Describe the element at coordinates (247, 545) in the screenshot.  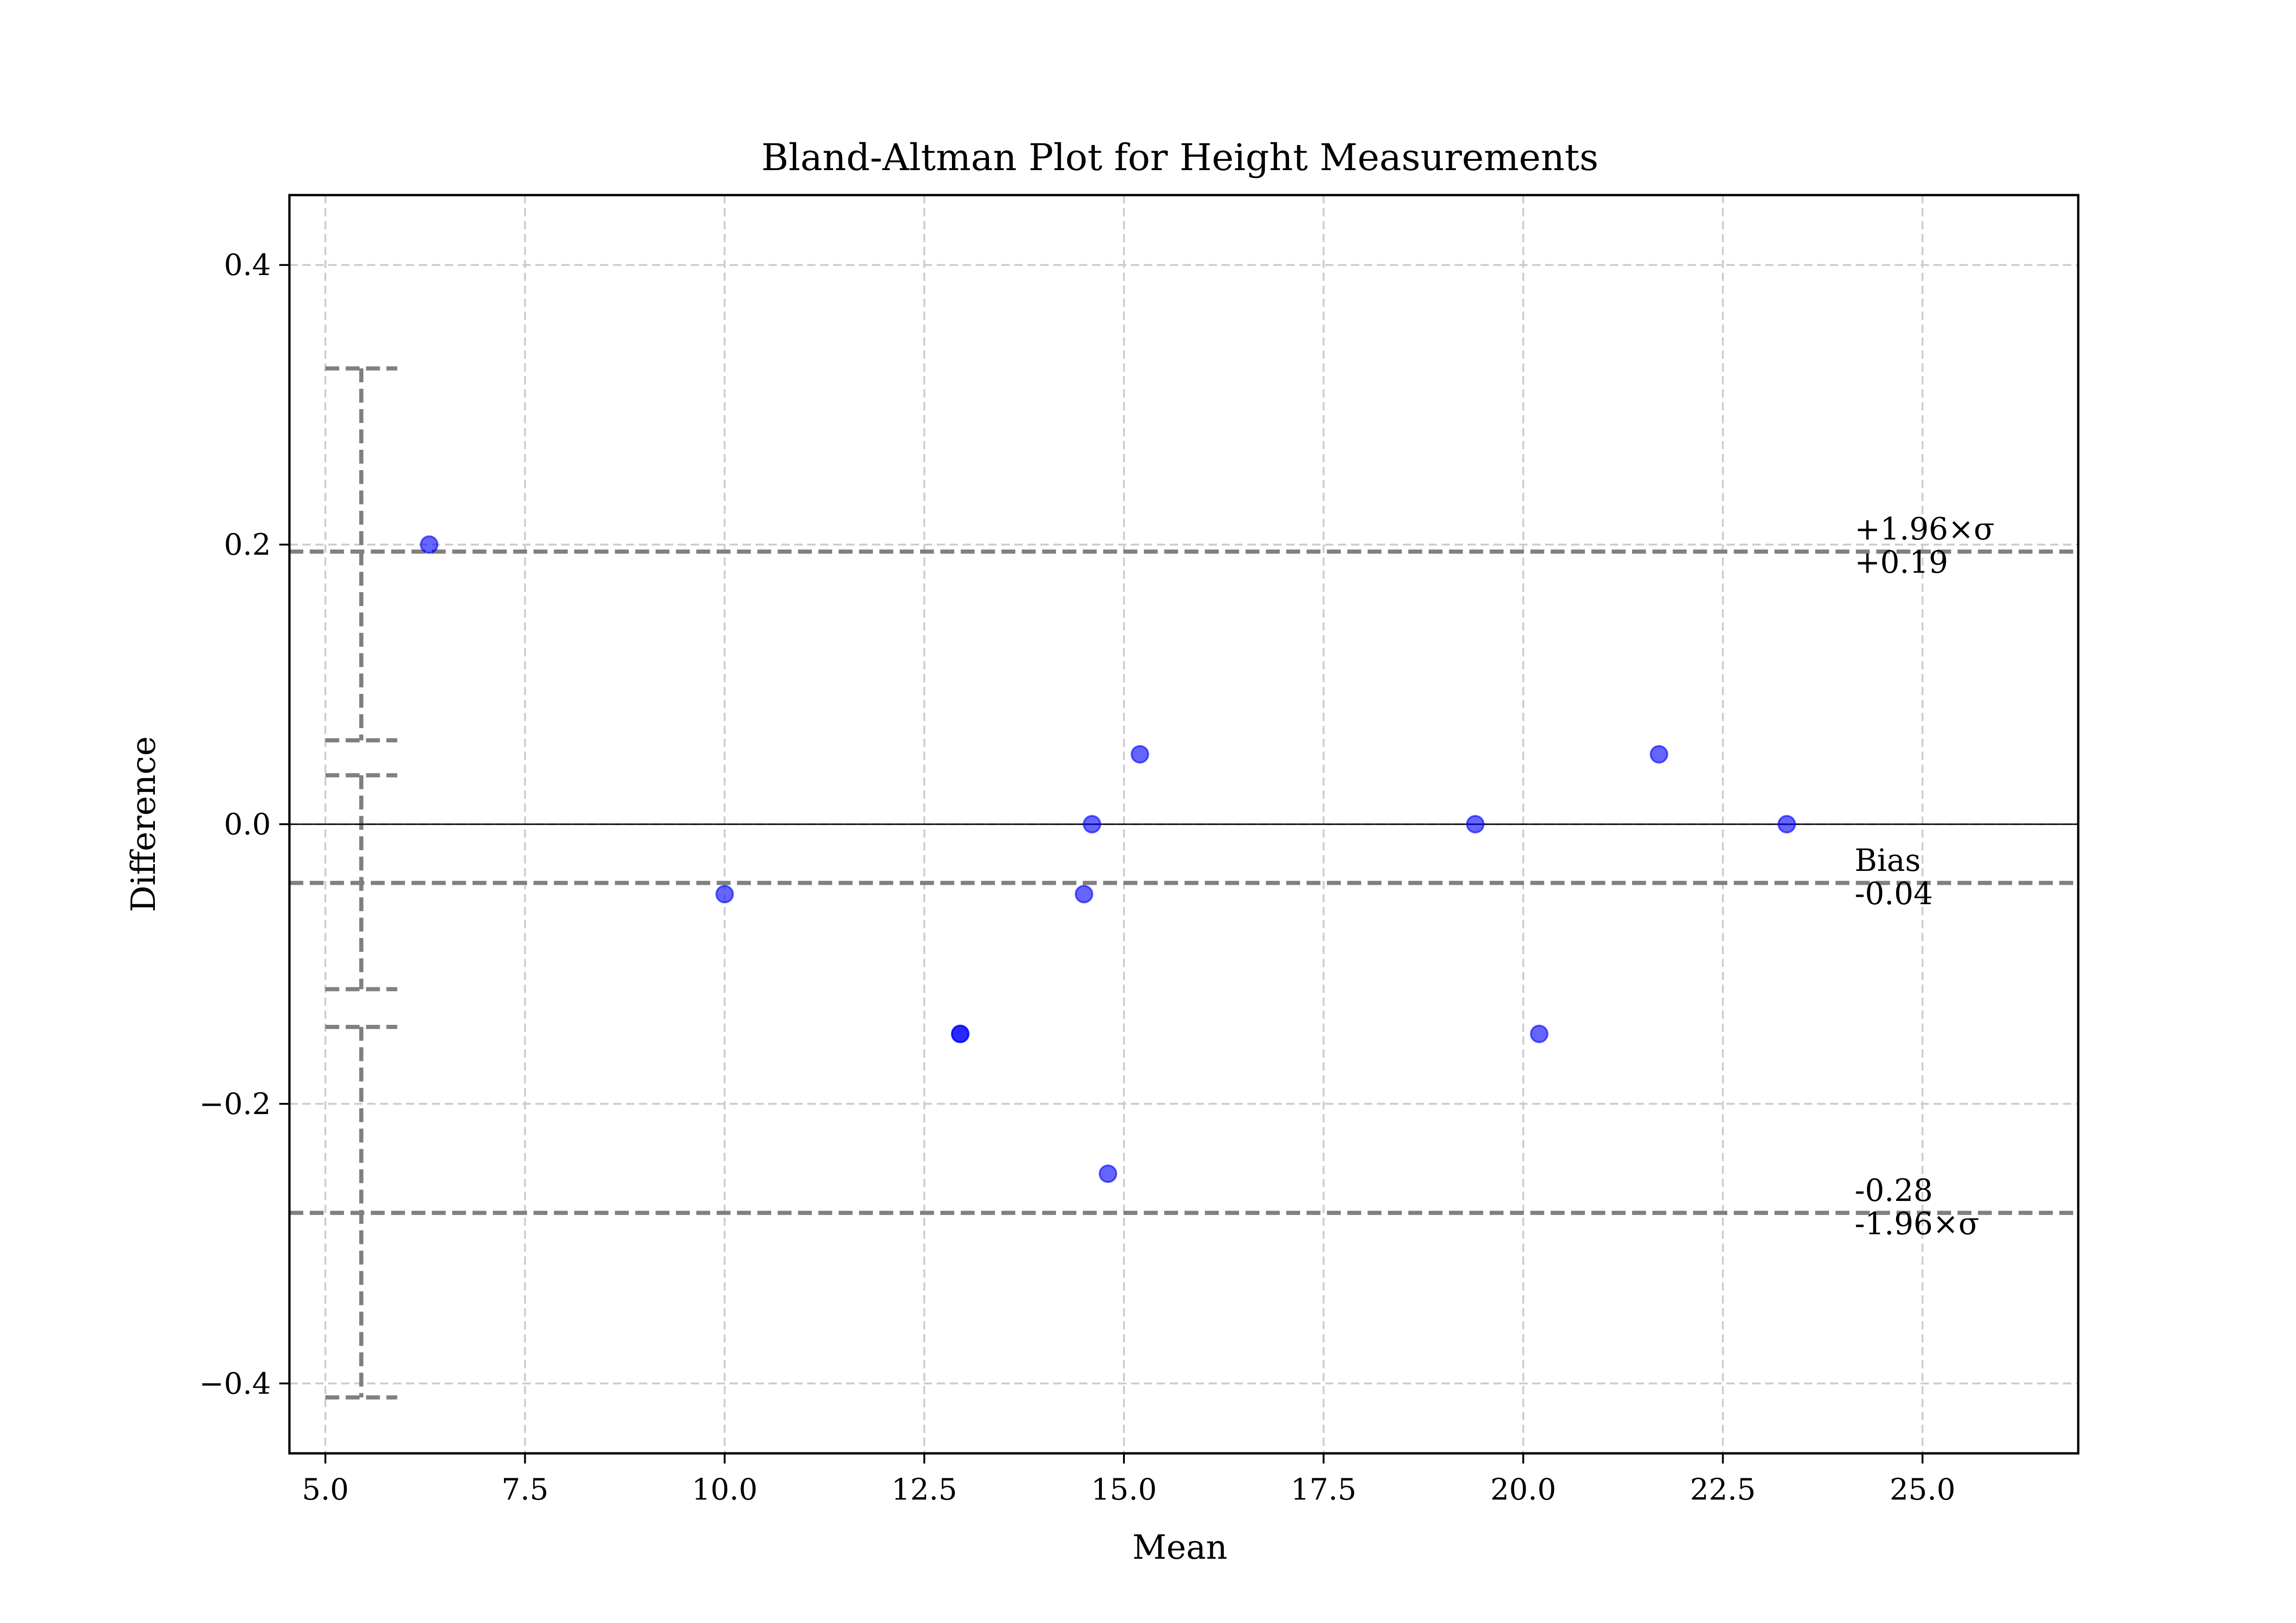
I see `y-tick-label: 0.2` at that location.